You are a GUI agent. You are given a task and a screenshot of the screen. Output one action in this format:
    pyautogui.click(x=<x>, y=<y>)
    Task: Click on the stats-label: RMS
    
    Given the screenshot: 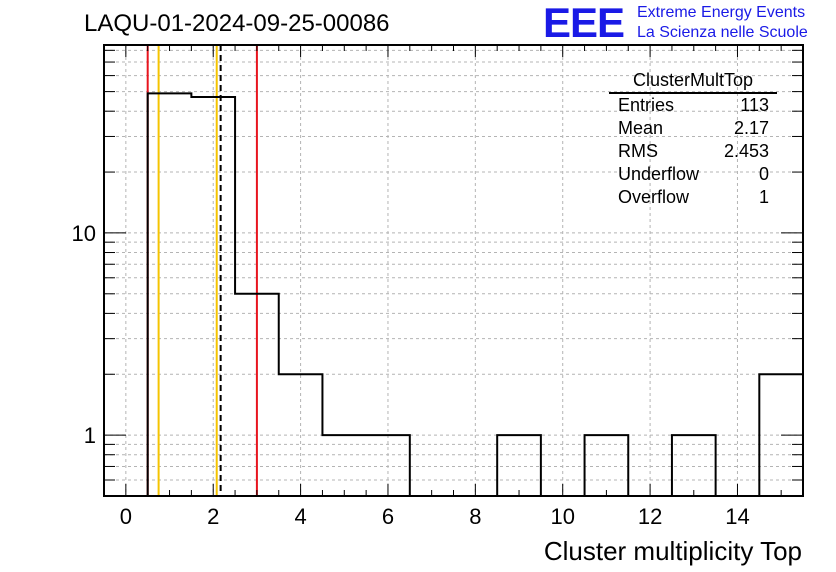 What is the action you would take?
    pyautogui.click(x=638, y=151)
    